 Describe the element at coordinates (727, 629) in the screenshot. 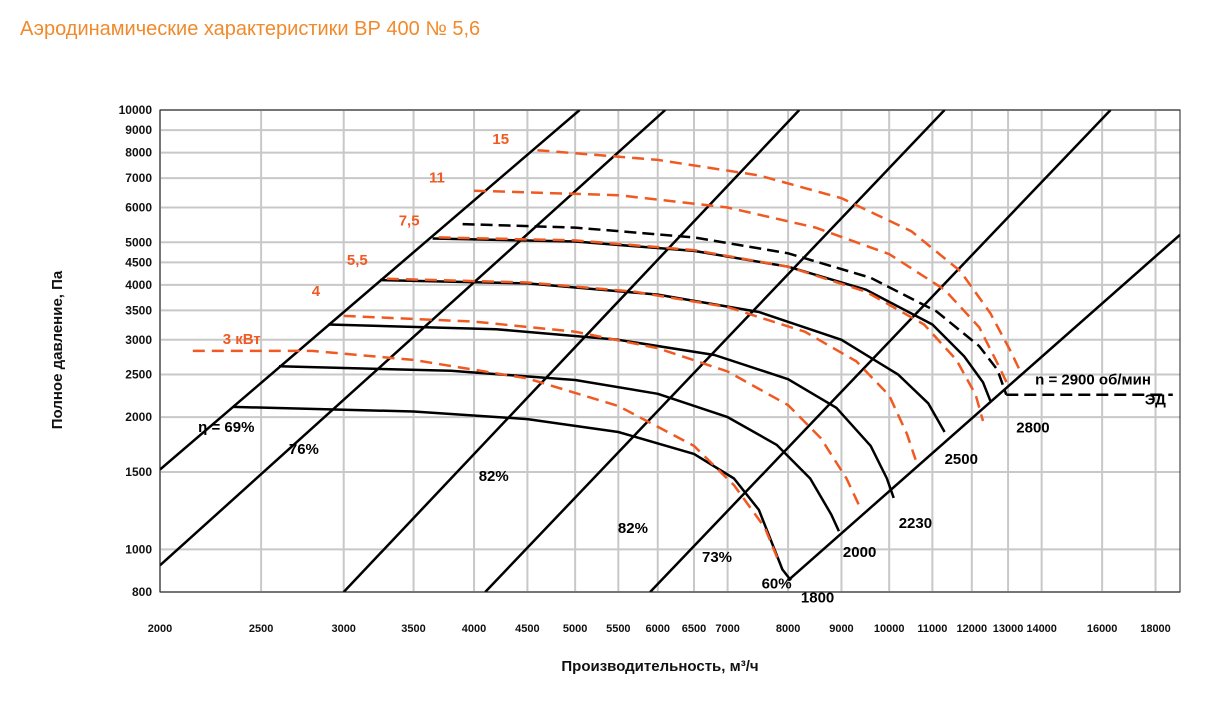

I see `x-tick-label: 7000` at that location.